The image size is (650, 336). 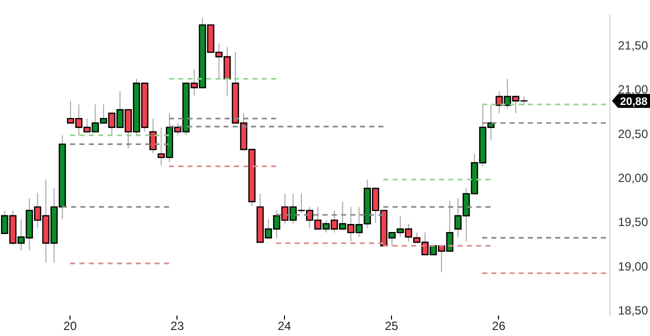 I want to click on y-tick-label: 21,50, so click(x=633, y=45).